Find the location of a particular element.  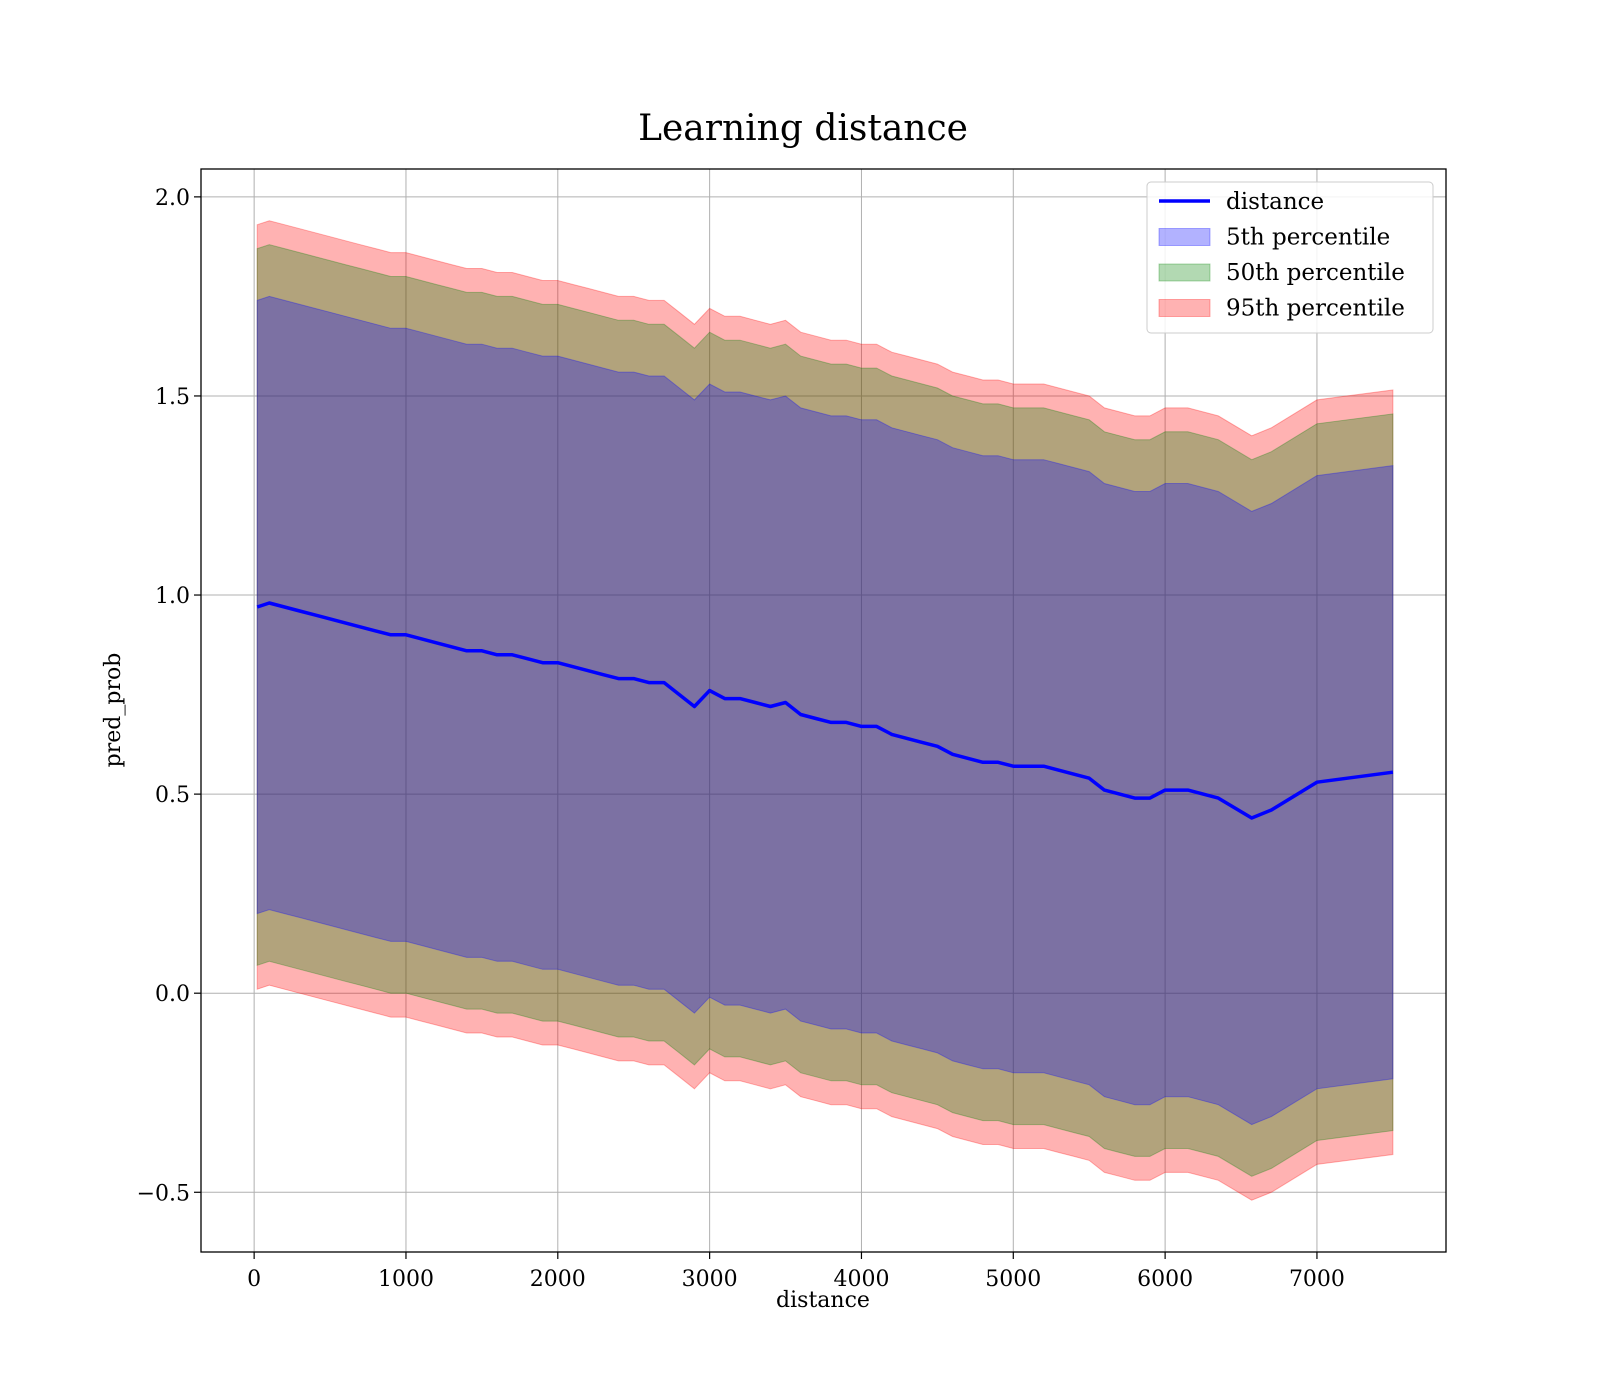

x-tick-label: 0 is located at coordinates (254, 1279).